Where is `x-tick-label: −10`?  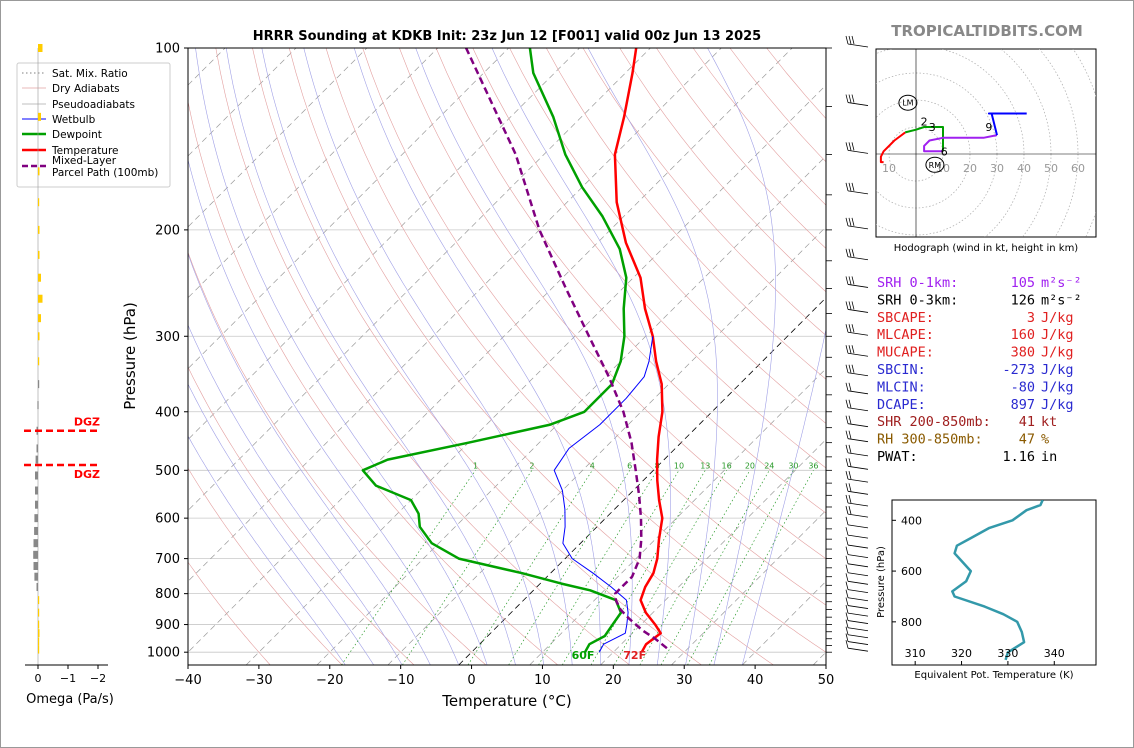 x-tick-label: −10 is located at coordinates (400, 680).